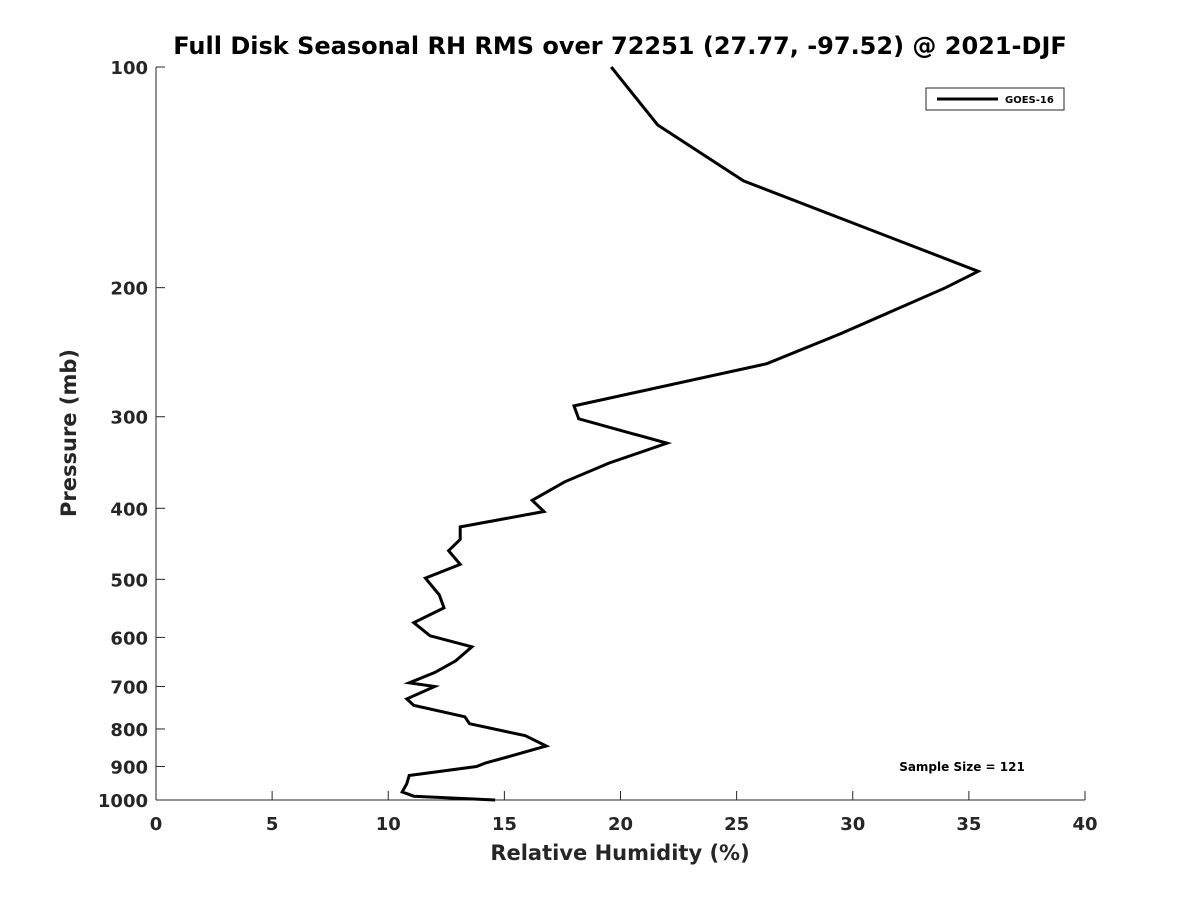  I want to click on x-tick-label: 35, so click(968, 824).